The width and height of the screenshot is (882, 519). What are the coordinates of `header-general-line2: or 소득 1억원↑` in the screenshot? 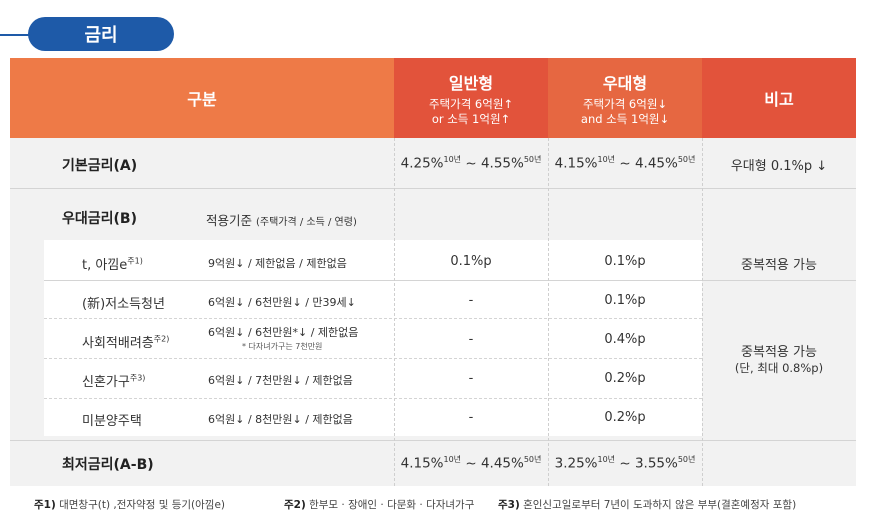 It's located at (471, 118).